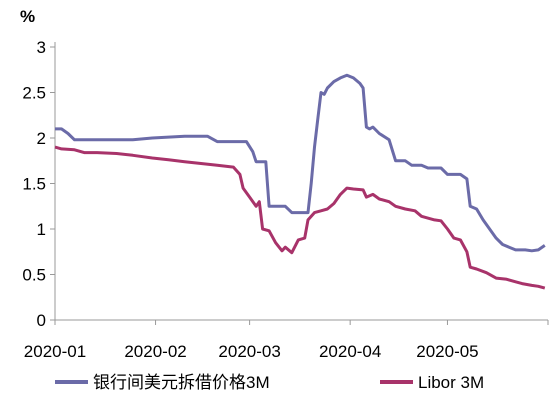 Image resolution: width=550 pixels, height=405 pixels. I want to click on y-tick-label: 0.5, so click(34, 275).